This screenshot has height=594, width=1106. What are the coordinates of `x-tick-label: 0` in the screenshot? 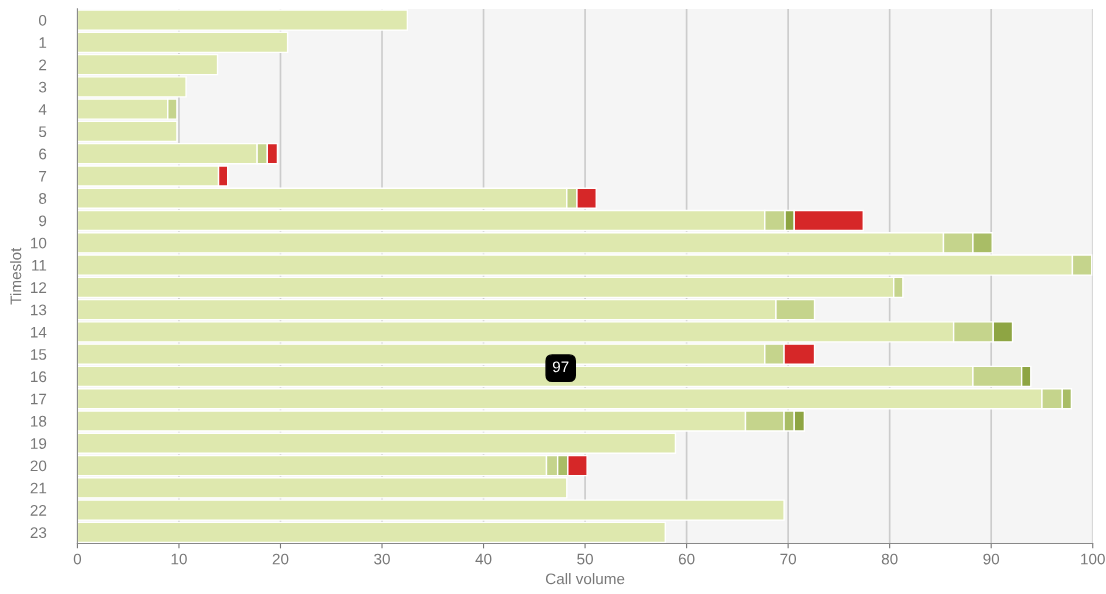 It's located at (77, 559).